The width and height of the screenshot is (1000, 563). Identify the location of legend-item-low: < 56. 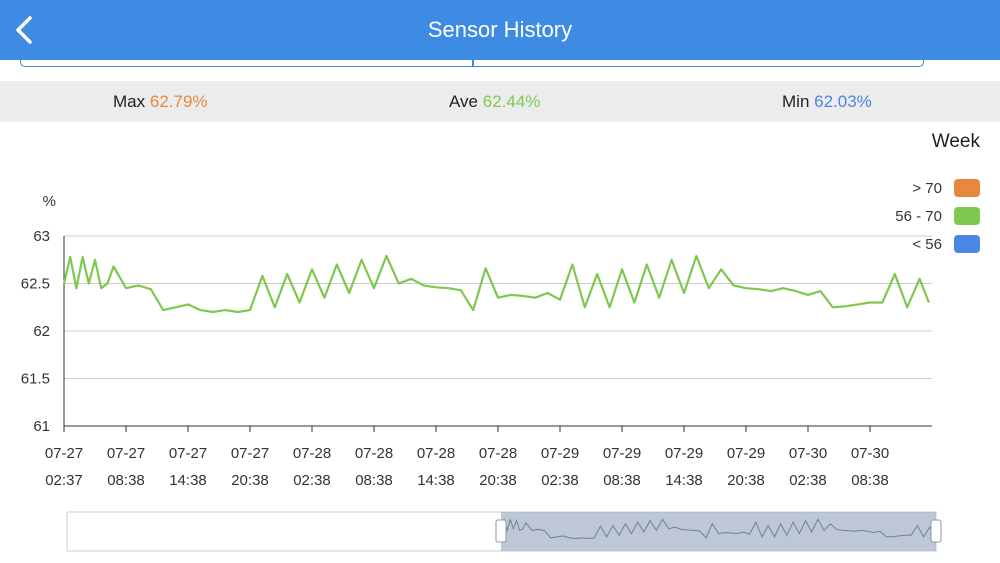
(946, 244).